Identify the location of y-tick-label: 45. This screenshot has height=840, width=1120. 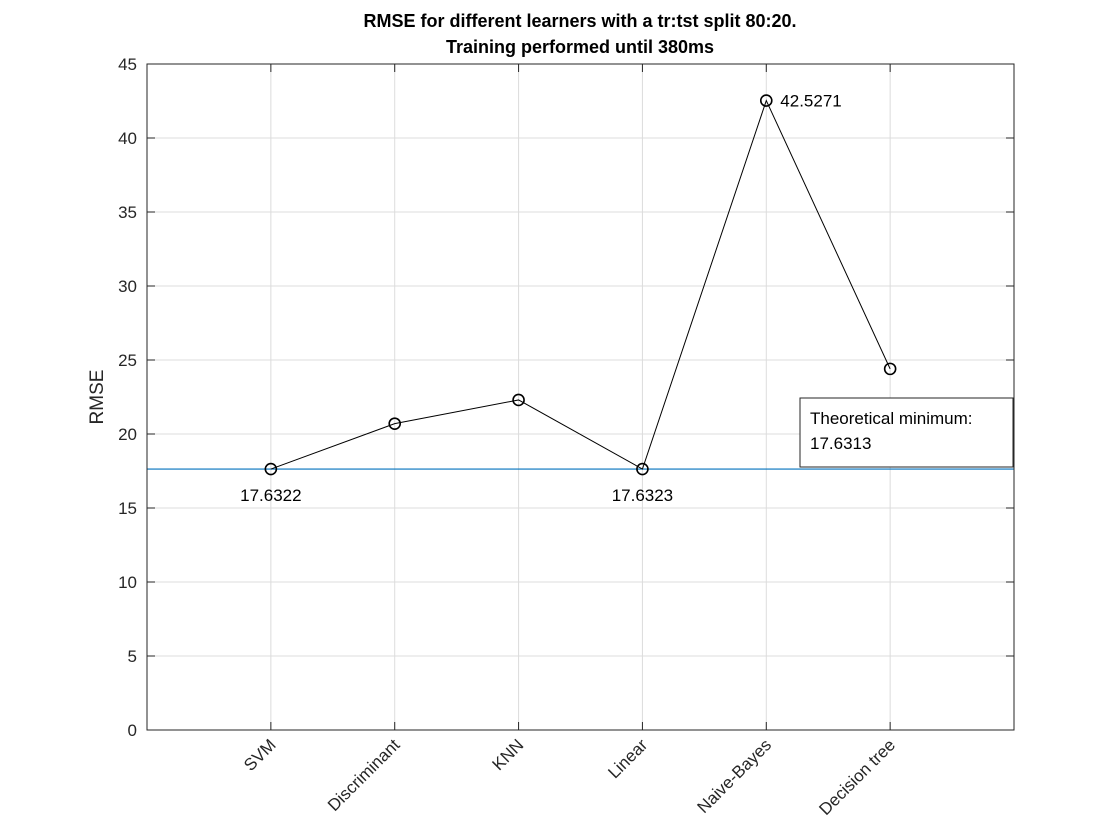
(127, 64).